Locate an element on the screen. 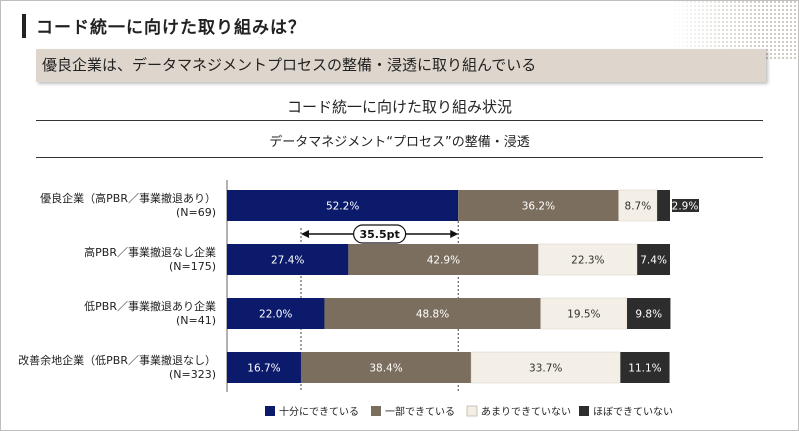 This screenshot has height=431, width=799. annotation-arrowhead-right is located at coordinates (454, 234).